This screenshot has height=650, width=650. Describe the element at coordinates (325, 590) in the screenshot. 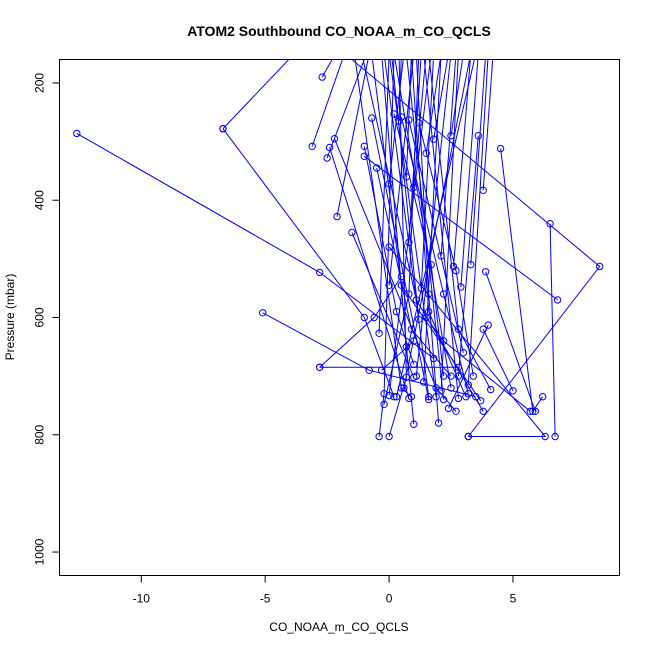

I see `x-axis: -10 -5 0 5` at that location.